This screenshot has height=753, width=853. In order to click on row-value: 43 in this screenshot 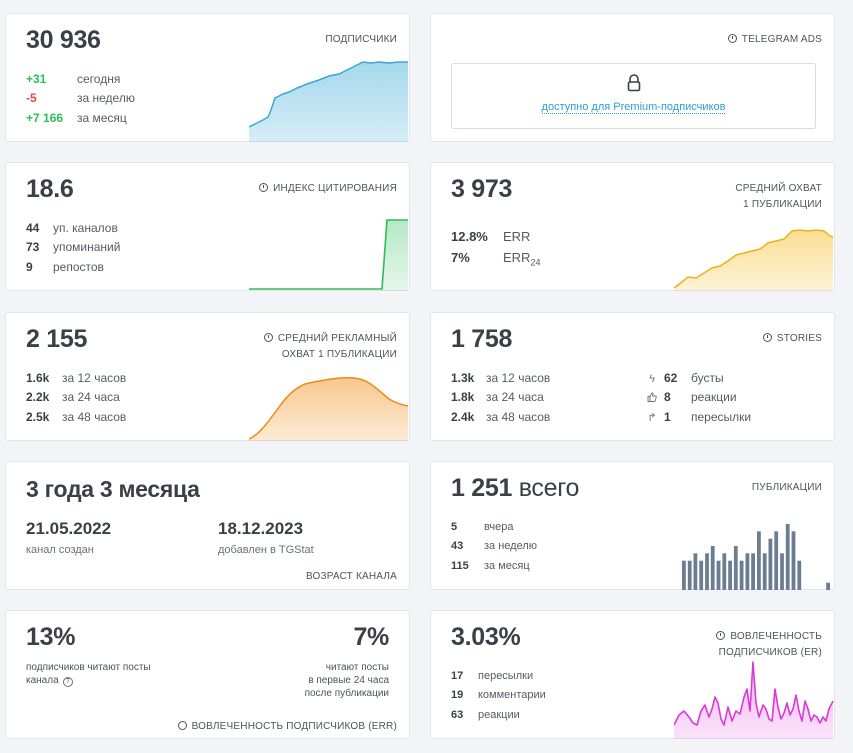, I will do `click(457, 546)`.